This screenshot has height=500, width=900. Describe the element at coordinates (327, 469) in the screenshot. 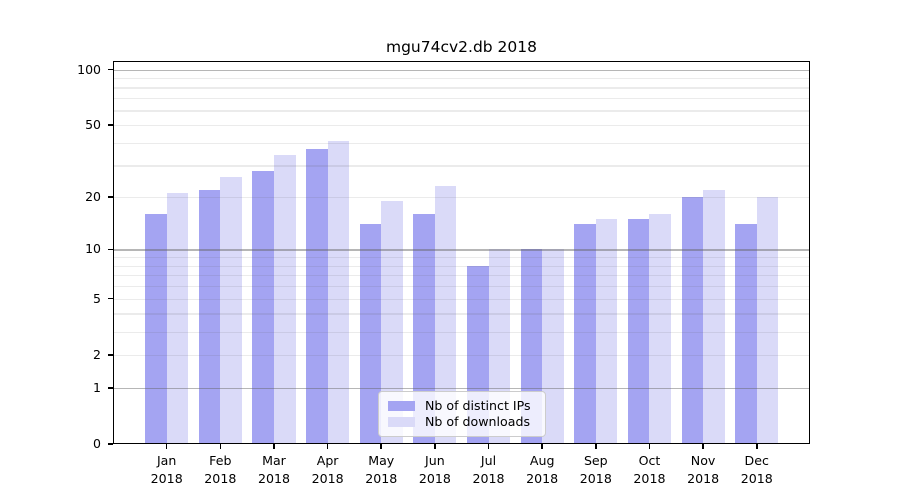

I see `x-tick-label: Apr 2018` at that location.